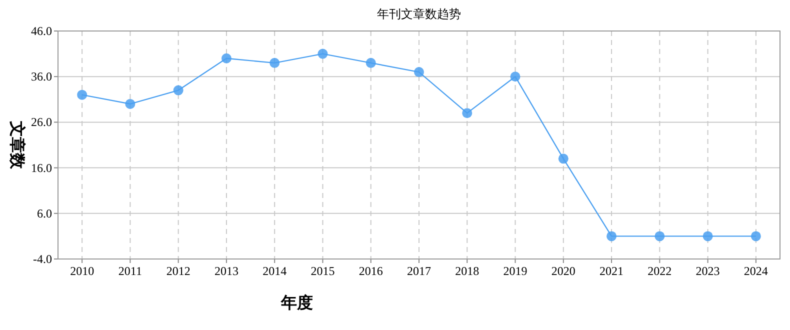 The image size is (790, 330). What do you see at coordinates (322, 271) in the screenshot?
I see `x-tick-label: 2015` at bounding box center [322, 271].